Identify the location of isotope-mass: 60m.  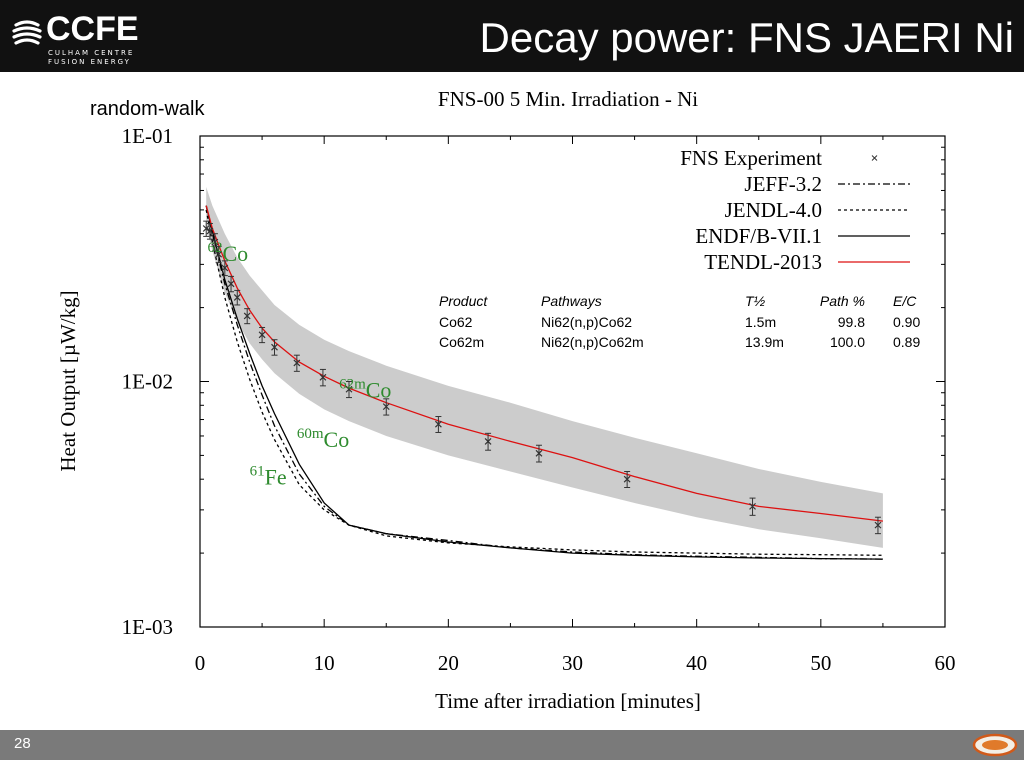
(310, 434).